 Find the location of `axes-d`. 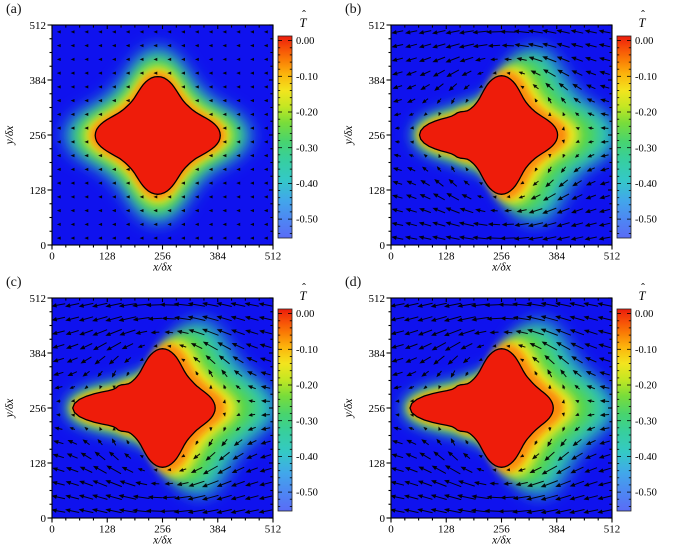

axes-d is located at coordinates (499, 410).